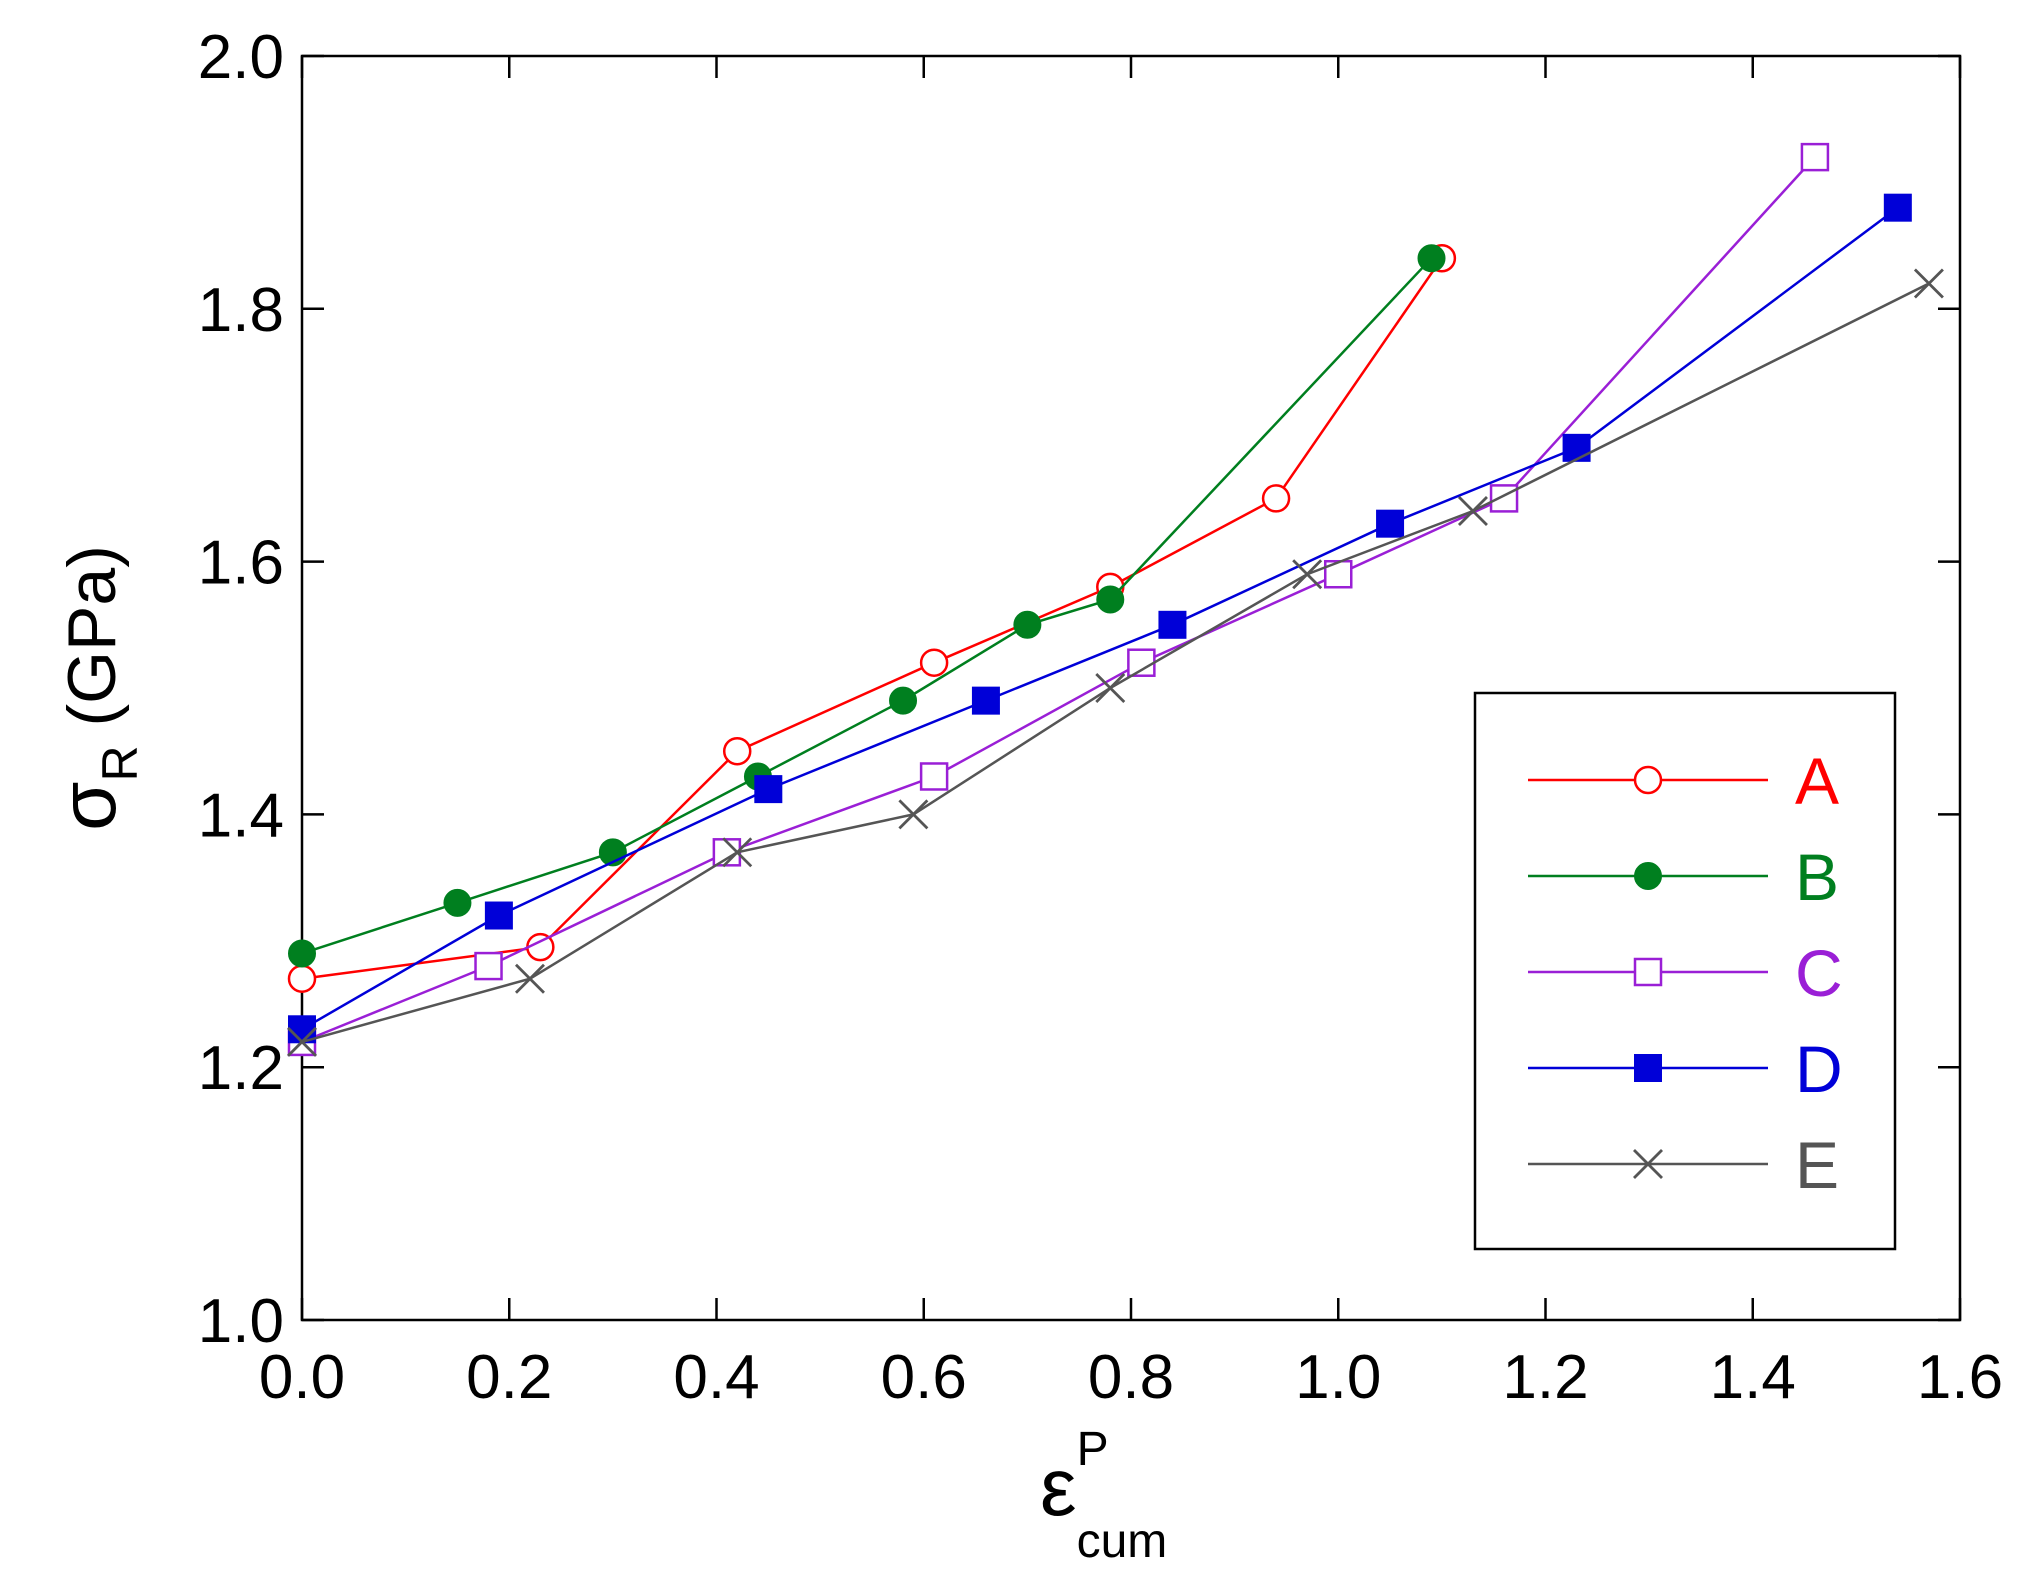 The width and height of the screenshot is (2030, 1591). I want to click on svg-text: σR (GPa), so click(95, 688).